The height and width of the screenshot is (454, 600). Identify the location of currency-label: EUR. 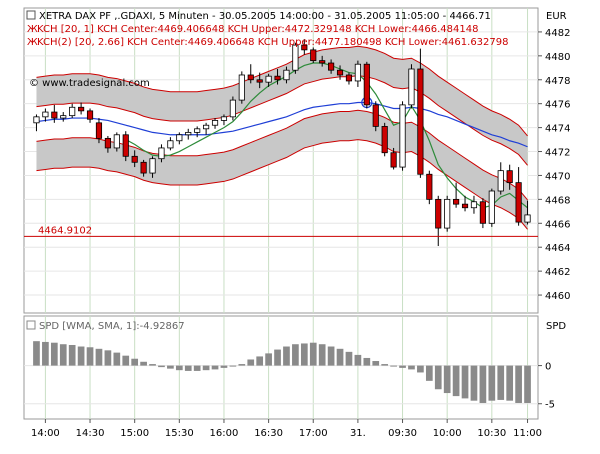
(556, 16).